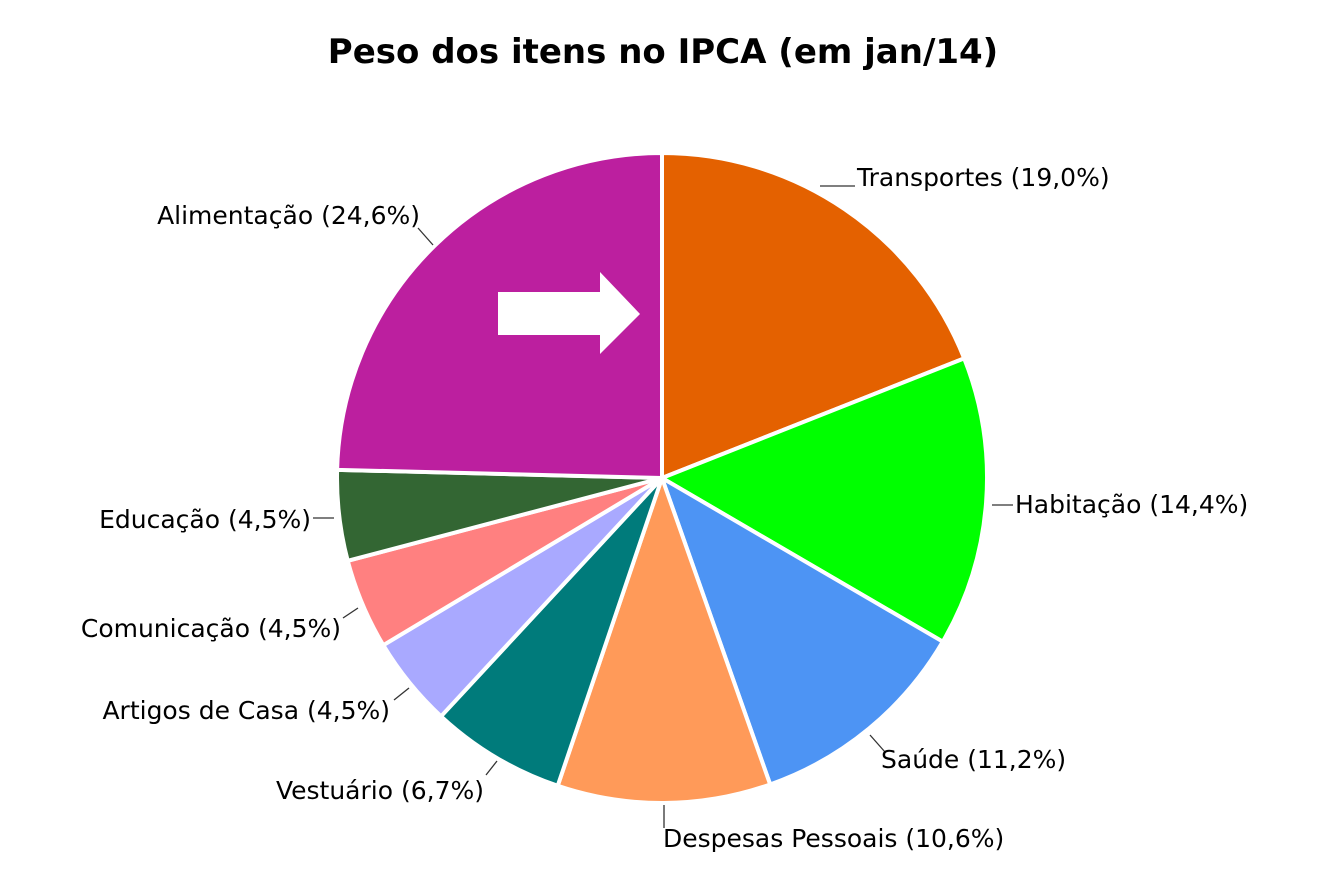 The height and width of the screenshot is (877, 1326). I want to click on slice-label: Habitação (14,4%), so click(1131, 504).